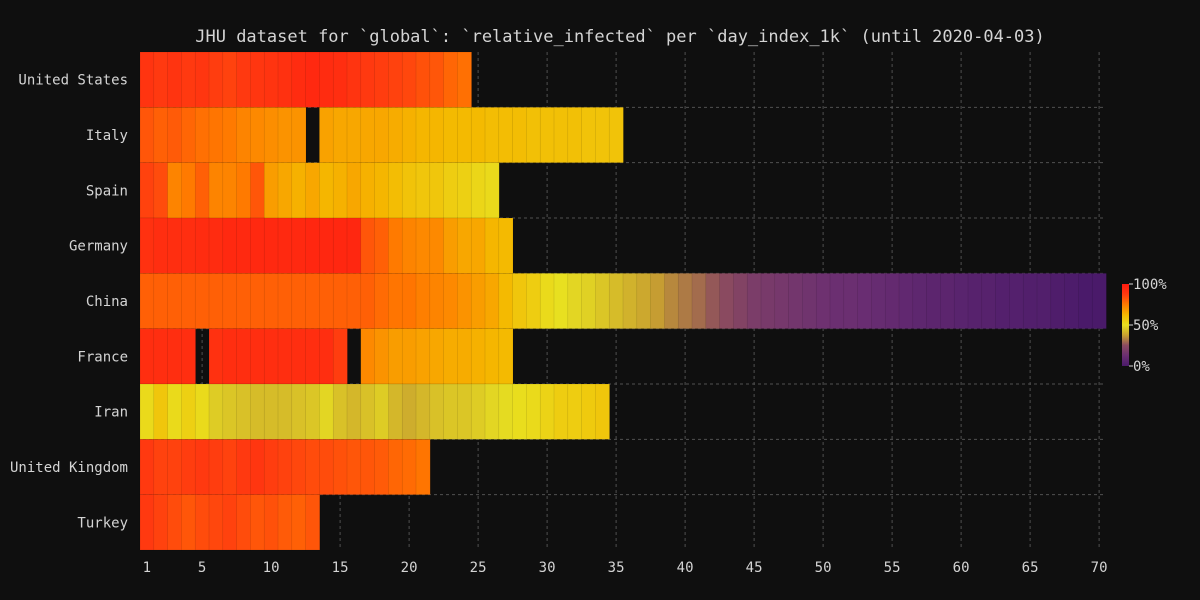  I want to click on colorbar-tick-label: 100%, so click(1150, 285).